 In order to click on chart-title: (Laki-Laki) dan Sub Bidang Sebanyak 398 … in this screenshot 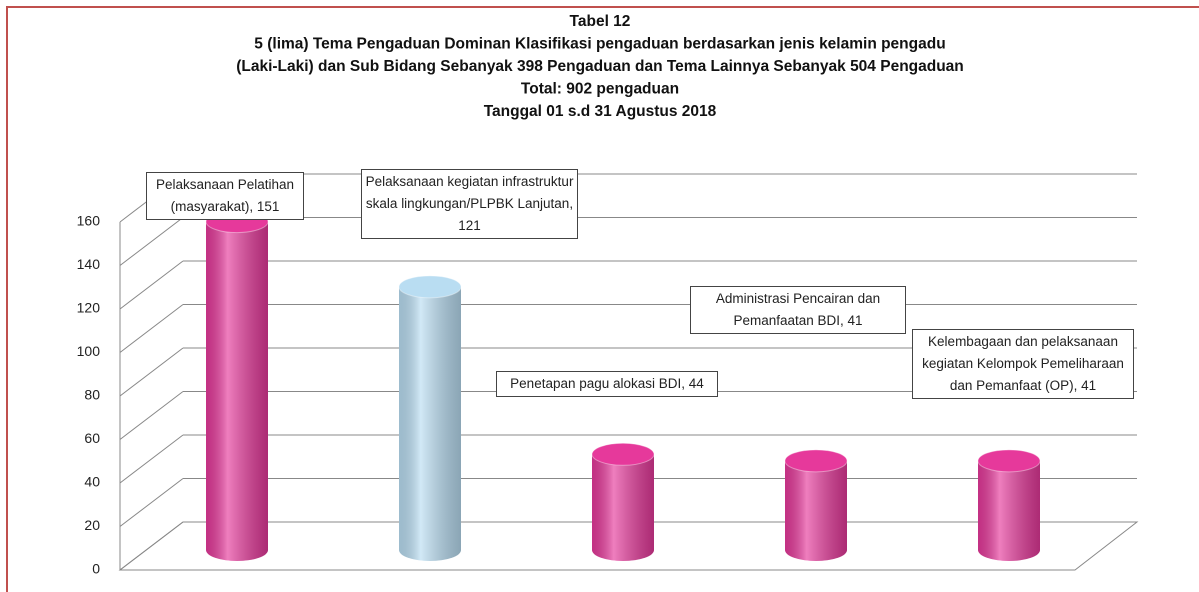, I will do `click(600, 66)`.